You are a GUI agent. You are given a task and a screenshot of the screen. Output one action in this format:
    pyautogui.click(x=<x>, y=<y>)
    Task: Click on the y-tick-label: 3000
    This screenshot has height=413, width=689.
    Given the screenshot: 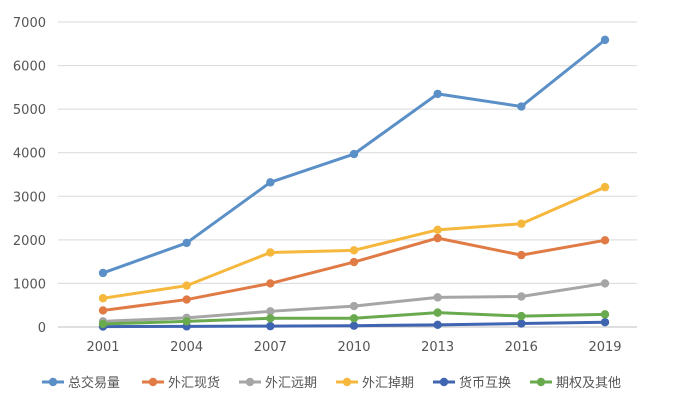 What is the action you would take?
    pyautogui.click(x=29, y=197)
    